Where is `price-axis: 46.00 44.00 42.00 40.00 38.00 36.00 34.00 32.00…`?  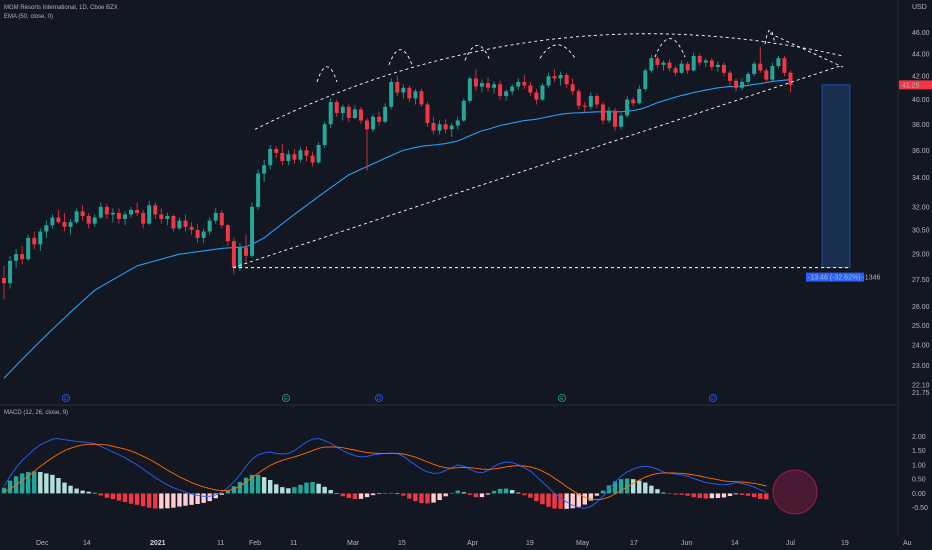
price-axis: 46.00 44.00 42.00 40.00 38.00 36.00 34.00 32.00… is located at coordinates (921, 213).